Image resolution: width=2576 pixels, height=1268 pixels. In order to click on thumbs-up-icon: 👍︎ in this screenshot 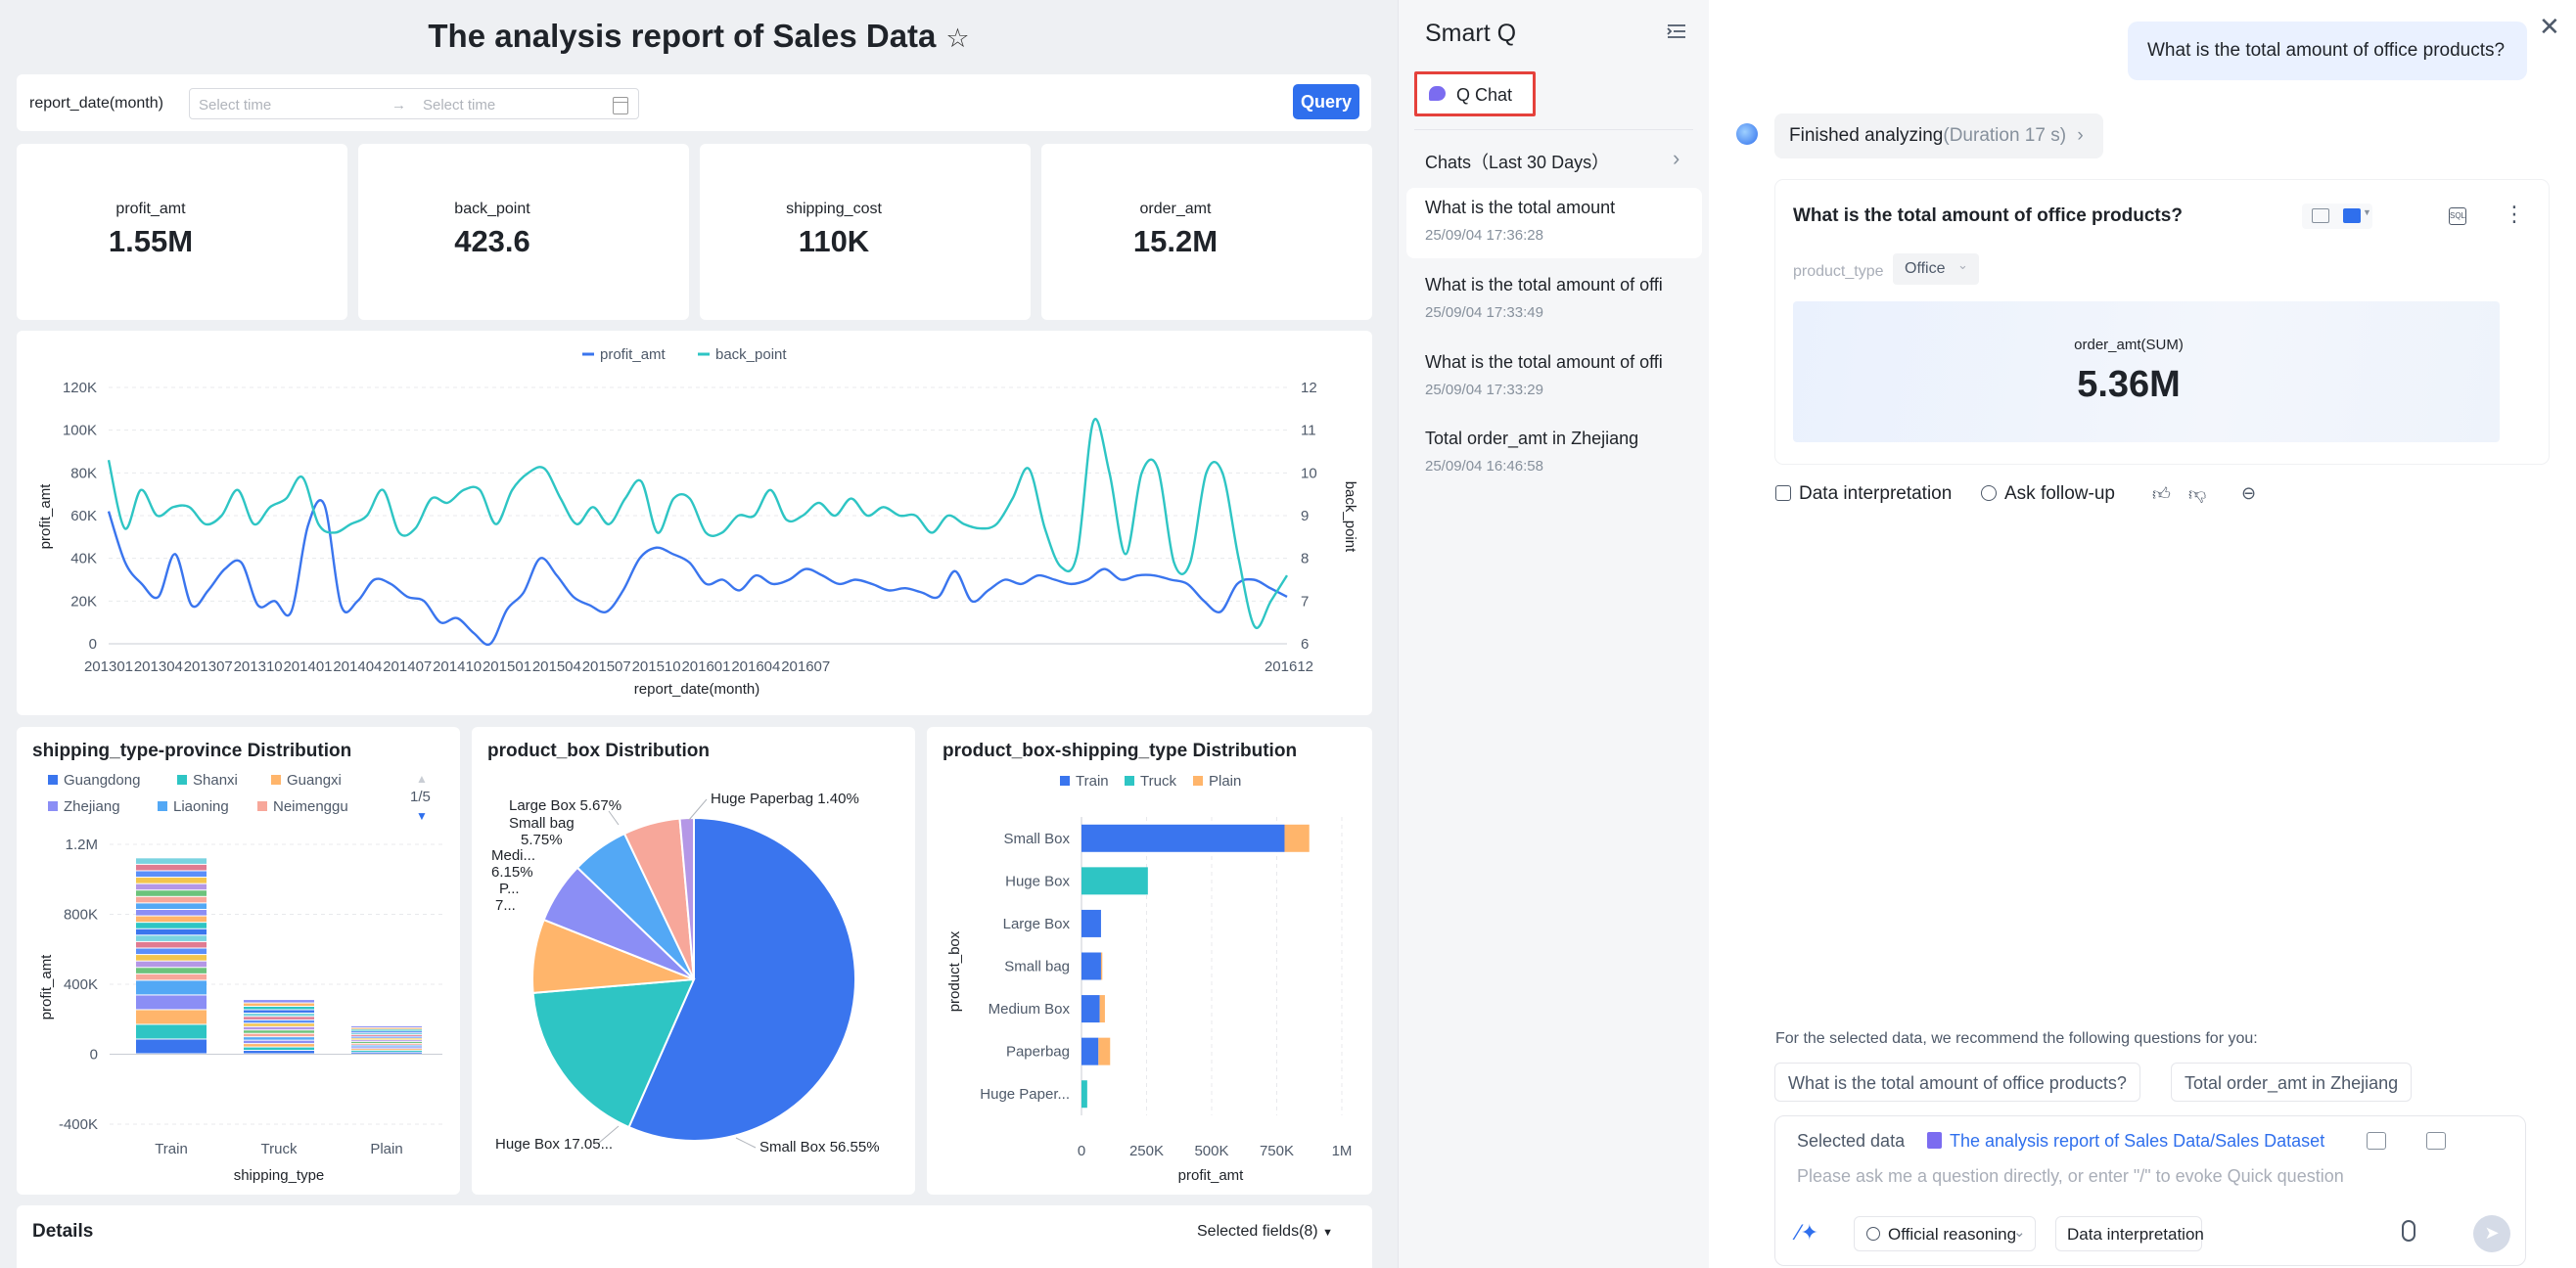, I will do `click(2162, 494)`.